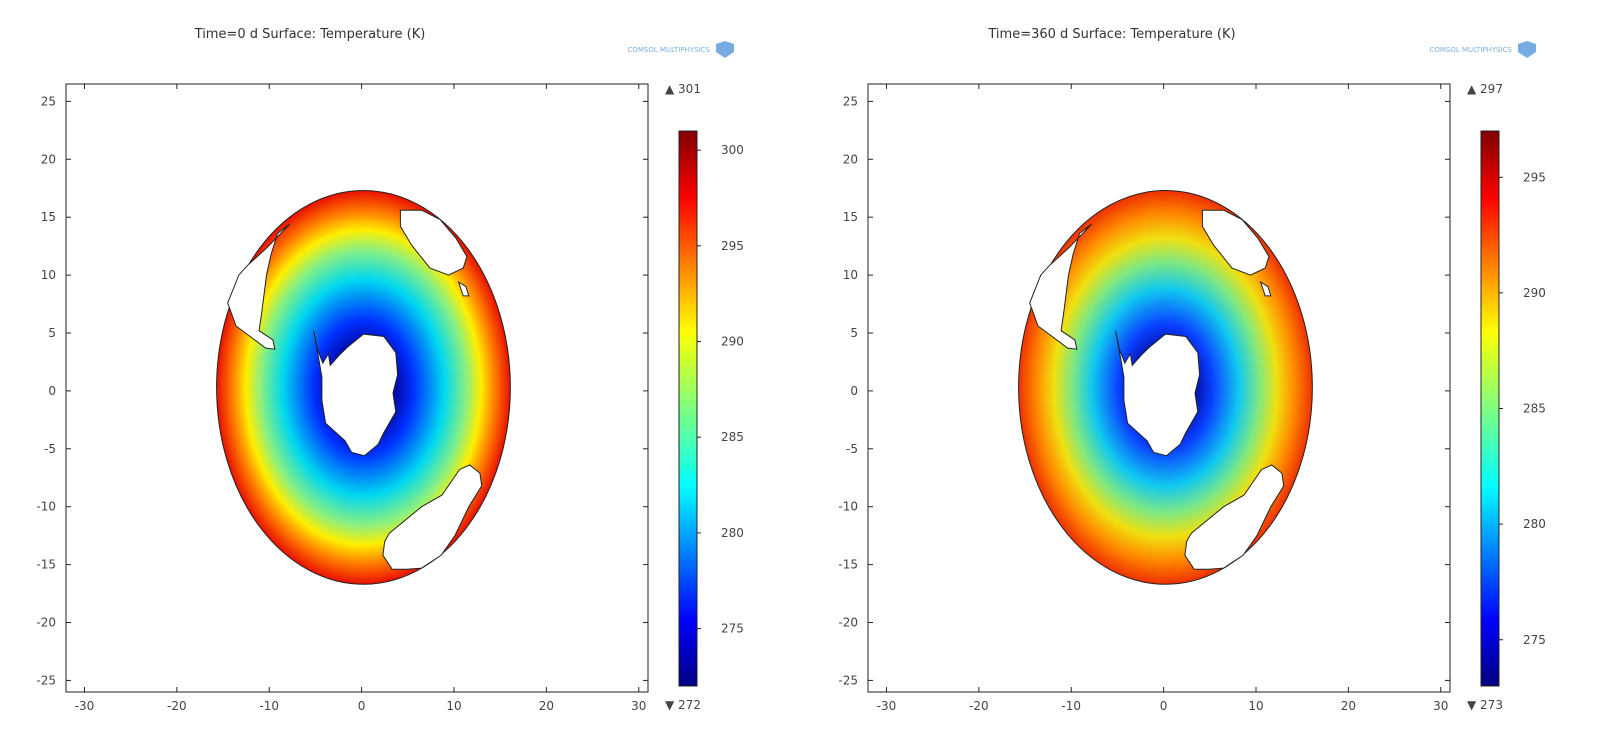 The image size is (1622, 745). I want to click on colorbar-tick-label: 300, so click(732, 150).